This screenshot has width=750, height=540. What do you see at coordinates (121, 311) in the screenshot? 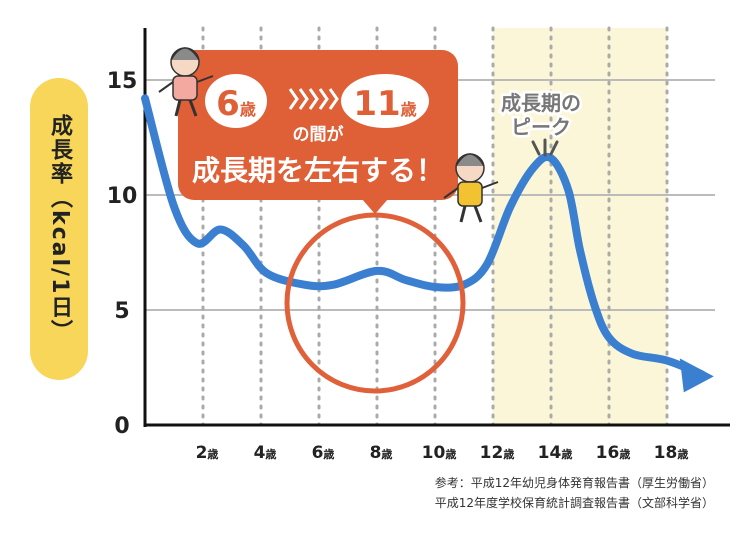
I see `y-tick-label-5: 5` at bounding box center [121, 311].